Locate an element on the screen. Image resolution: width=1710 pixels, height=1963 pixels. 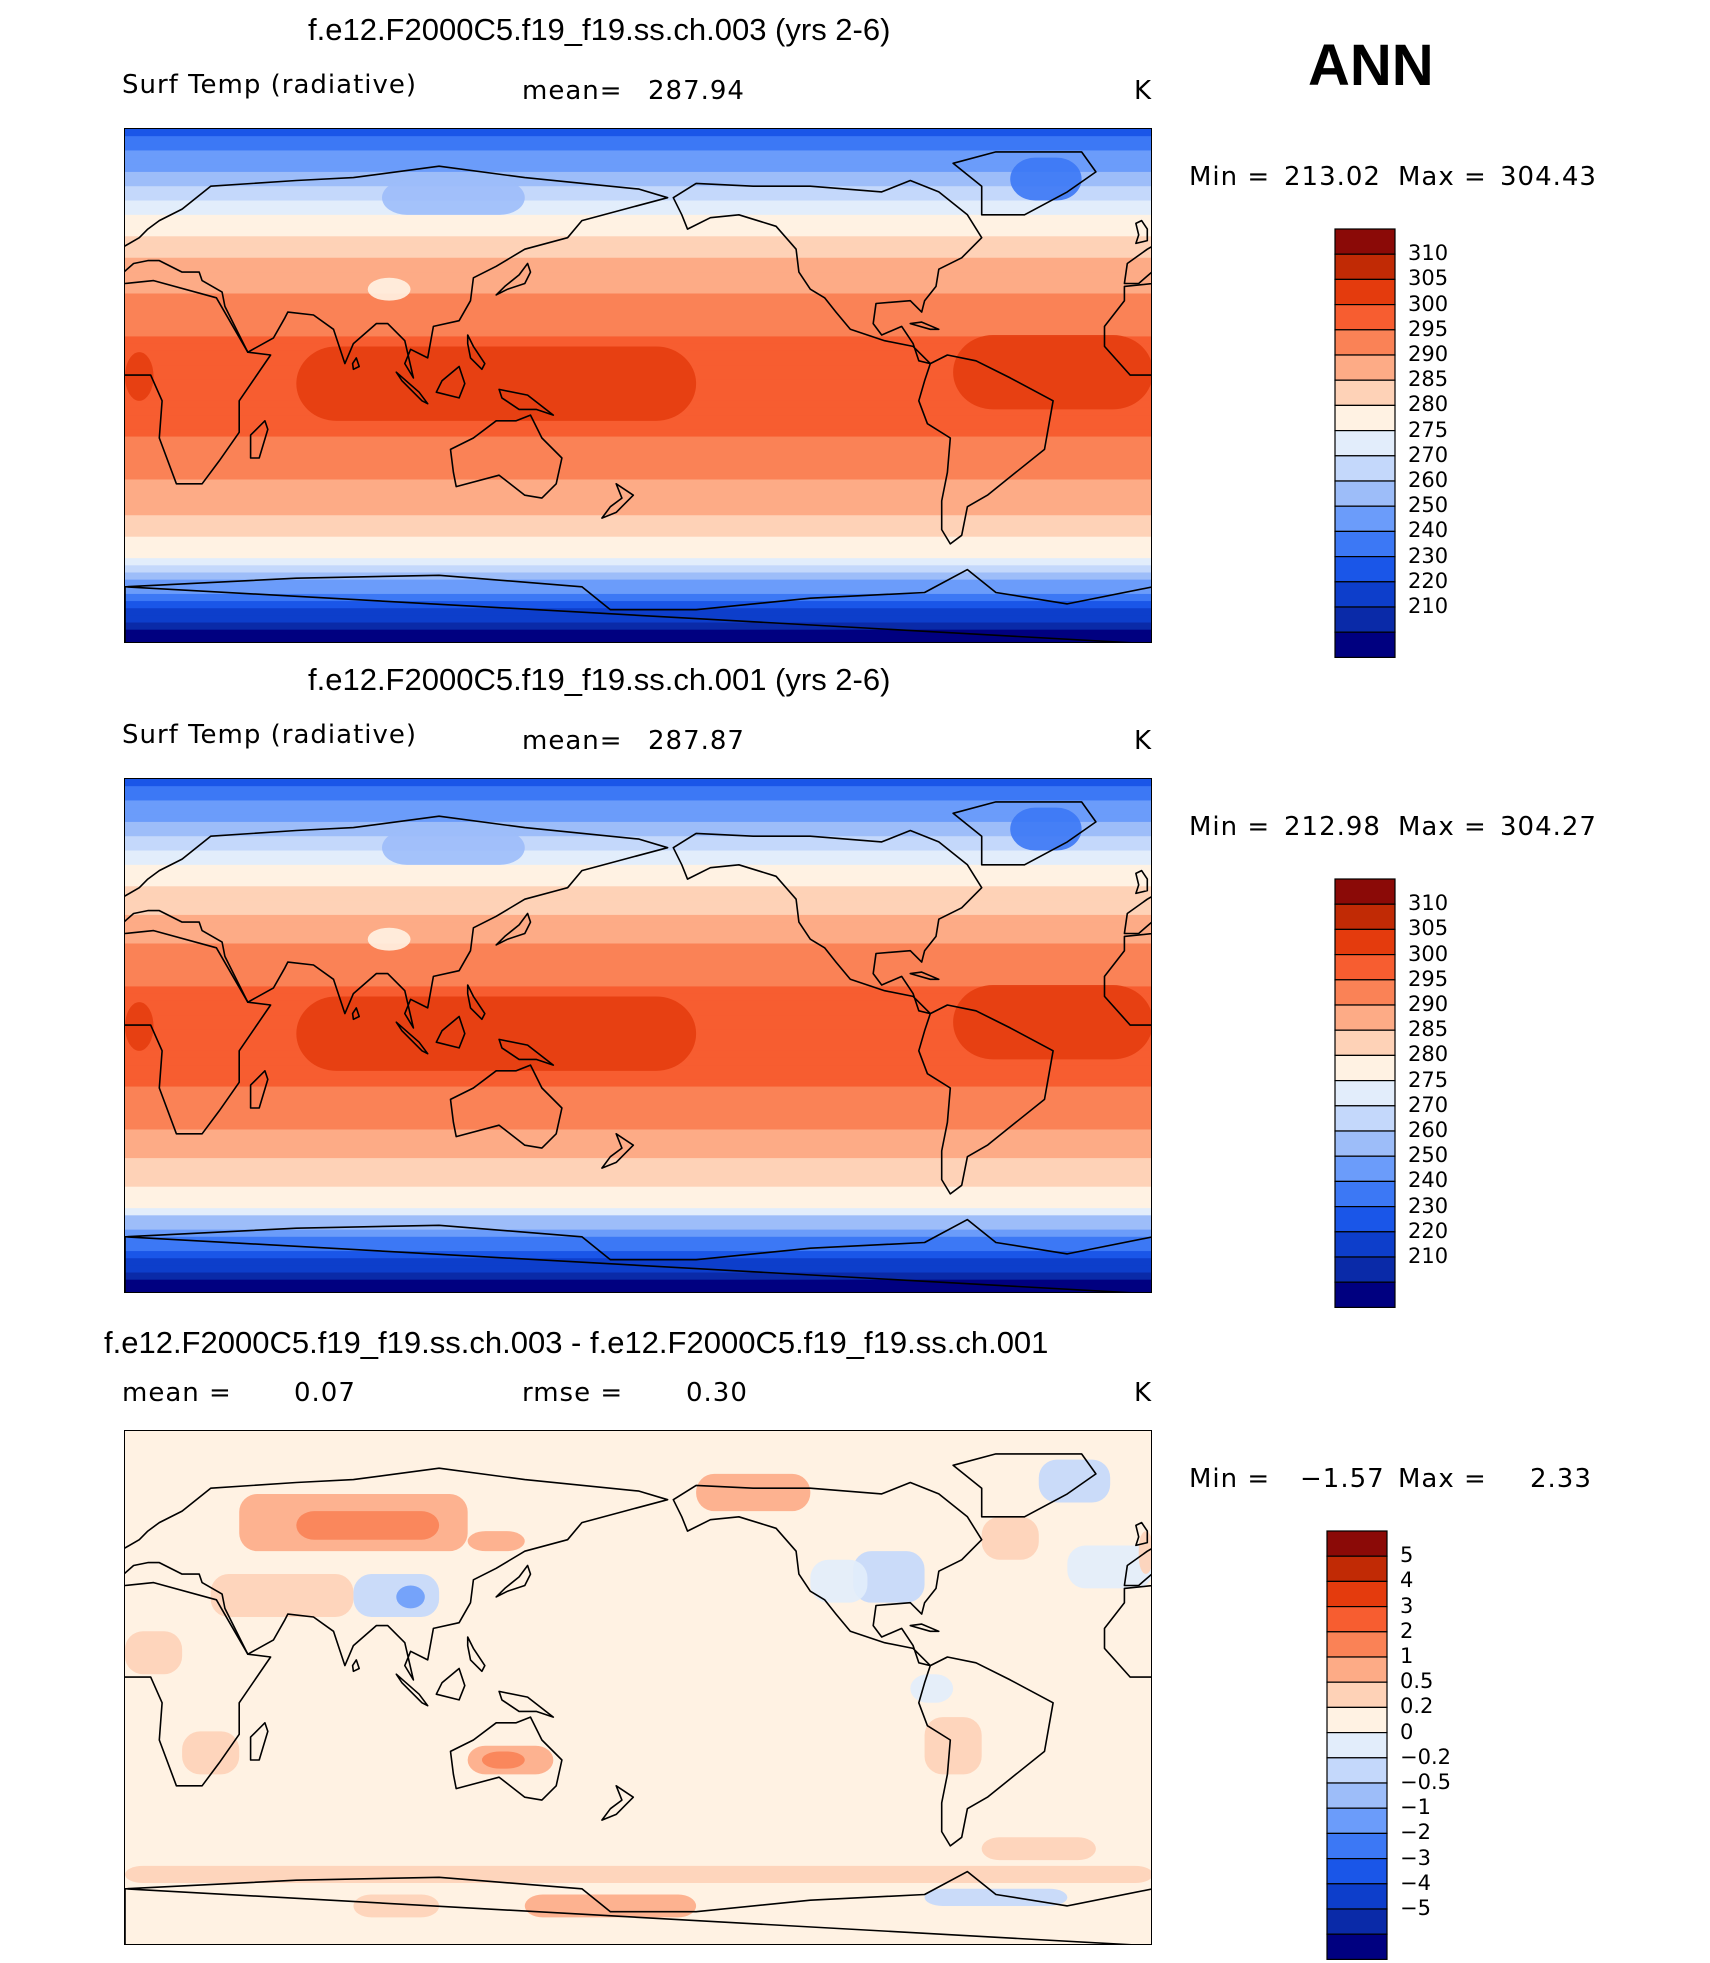
colorbar-tick-label: 220 is located at coordinates (1428, 580).